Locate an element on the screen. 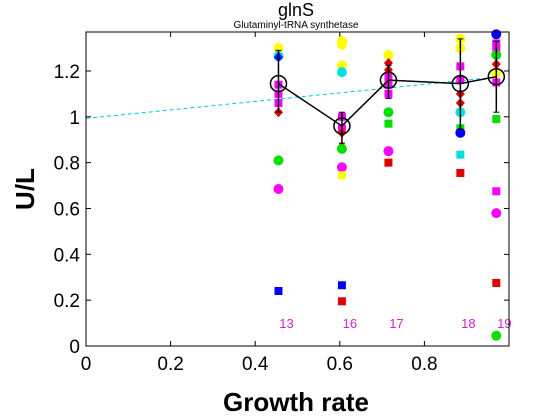 The image size is (560, 420). trend-line is located at coordinates (291, 97).